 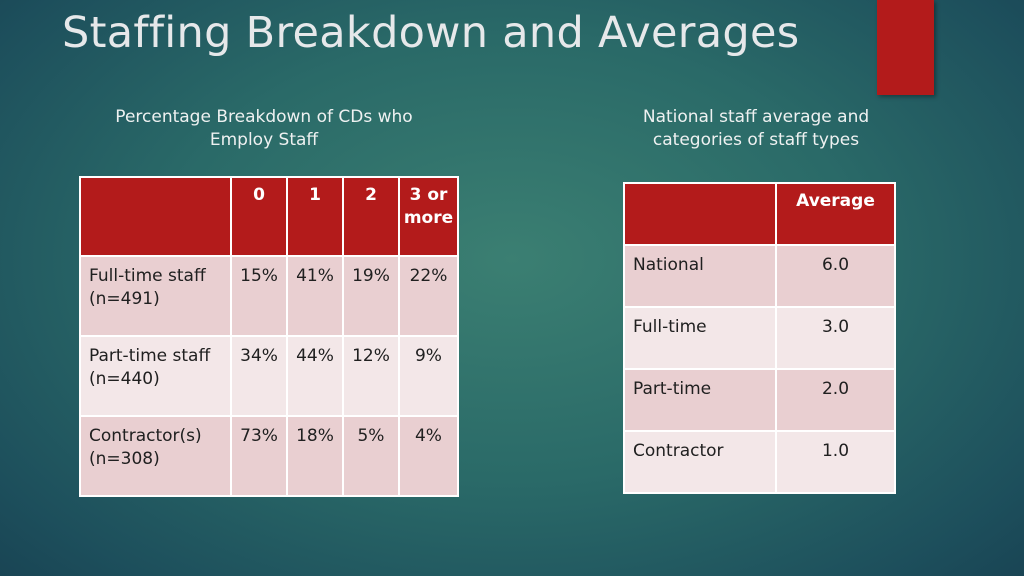 I want to click on table-row: Part-time 2.0, so click(x=759, y=400).